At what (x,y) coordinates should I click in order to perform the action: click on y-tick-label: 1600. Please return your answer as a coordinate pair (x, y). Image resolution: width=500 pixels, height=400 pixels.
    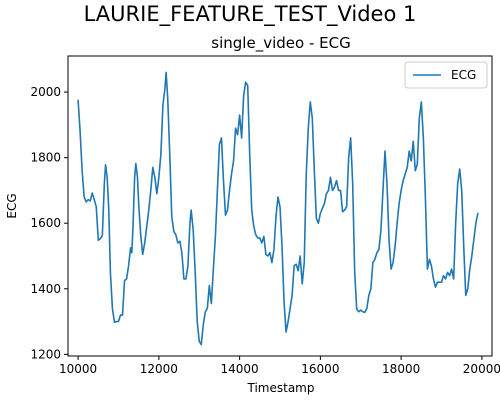
    Looking at the image, I should click on (45, 223).